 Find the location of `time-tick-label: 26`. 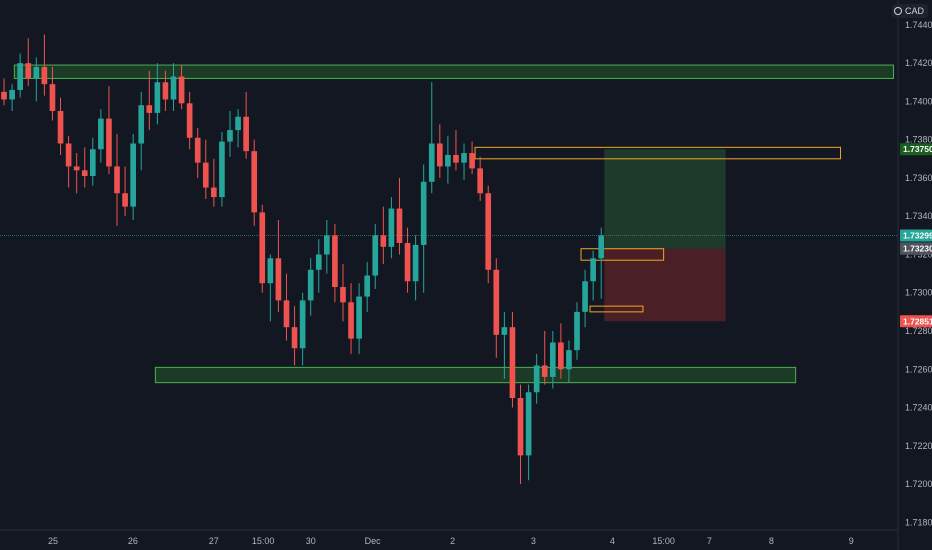

time-tick-label: 26 is located at coordinates (133, 541).